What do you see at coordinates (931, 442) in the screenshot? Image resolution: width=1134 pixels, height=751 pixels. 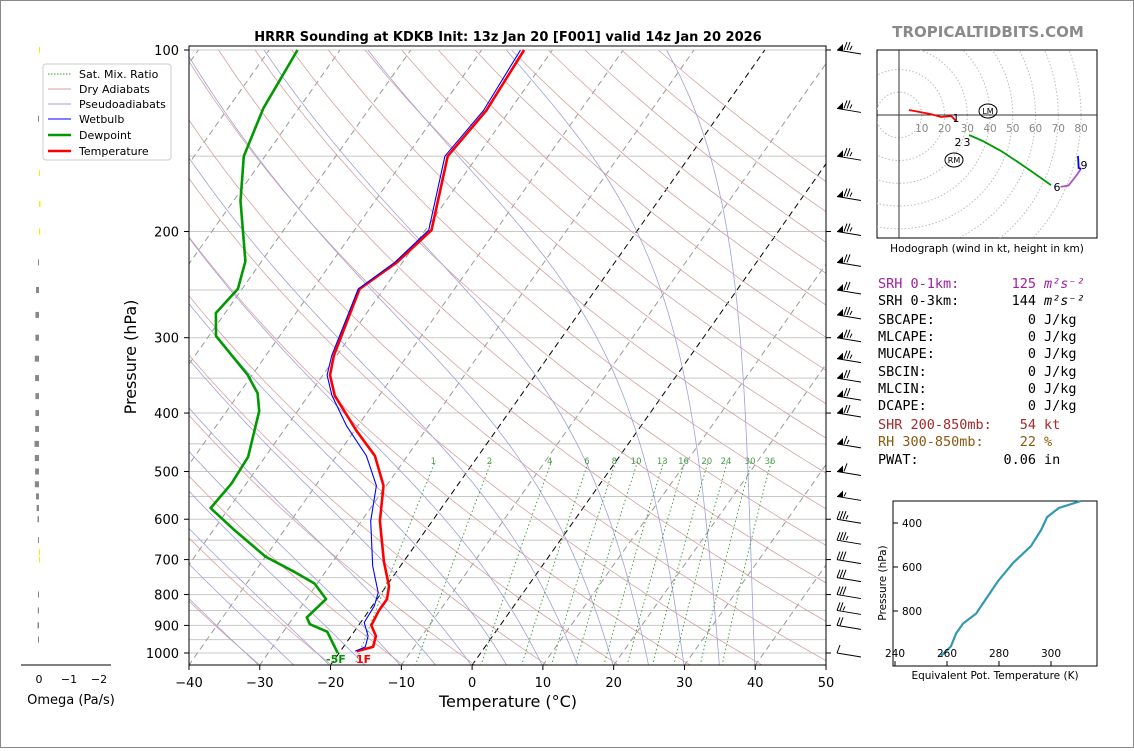 I see `stat-label: RH 300-850mb:` at bounding box center [931, 442].